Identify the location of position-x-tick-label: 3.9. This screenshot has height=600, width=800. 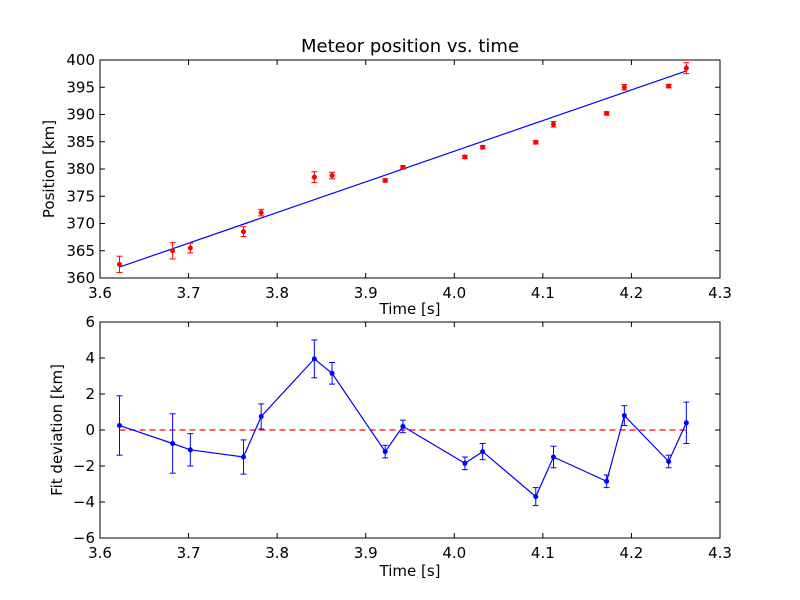
(366, 293).